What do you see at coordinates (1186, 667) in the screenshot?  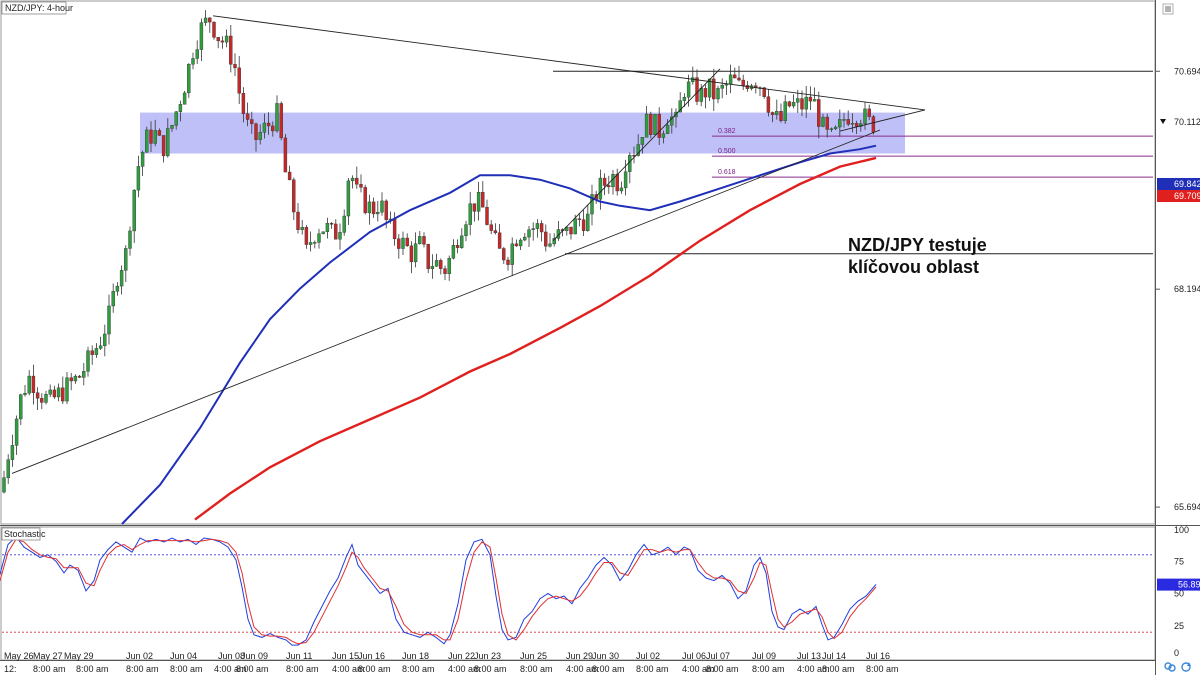 I see `refresh-icon` at bounding box center [1186, 667].